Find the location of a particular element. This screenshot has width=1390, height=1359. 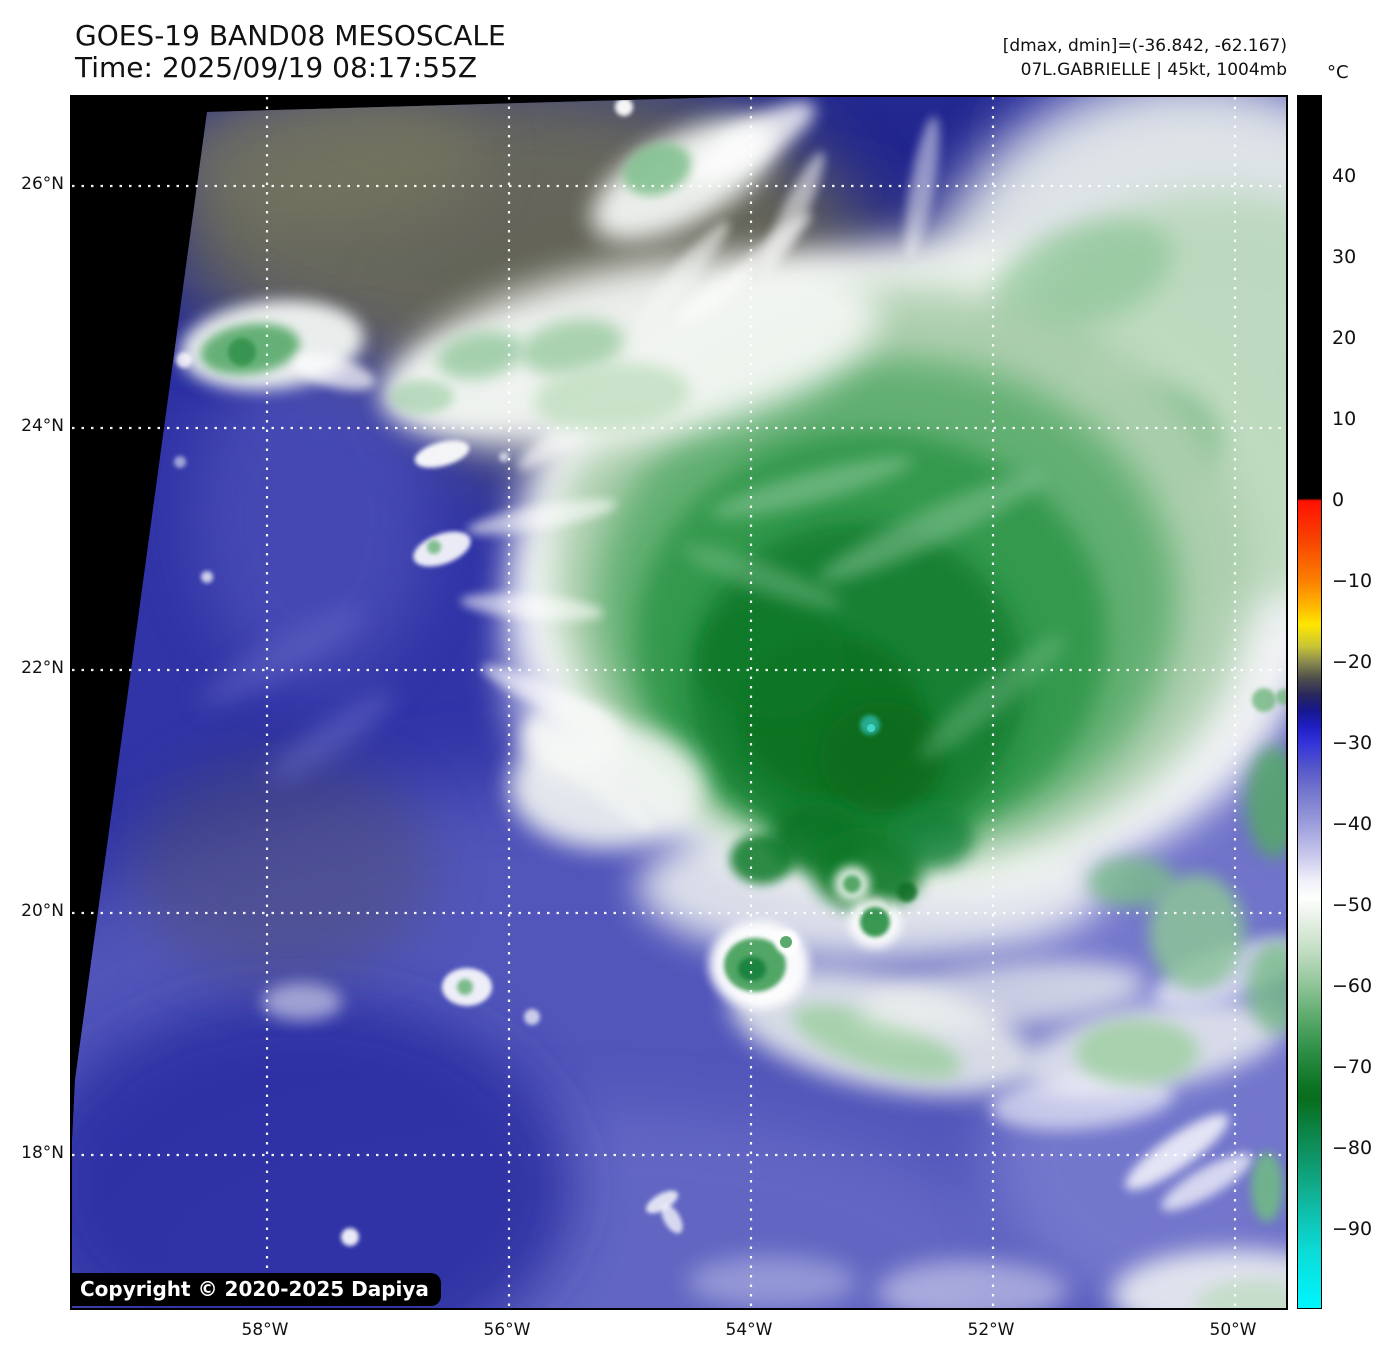

colorbar-unit-label: °C is located at coordinates (1338, 72).